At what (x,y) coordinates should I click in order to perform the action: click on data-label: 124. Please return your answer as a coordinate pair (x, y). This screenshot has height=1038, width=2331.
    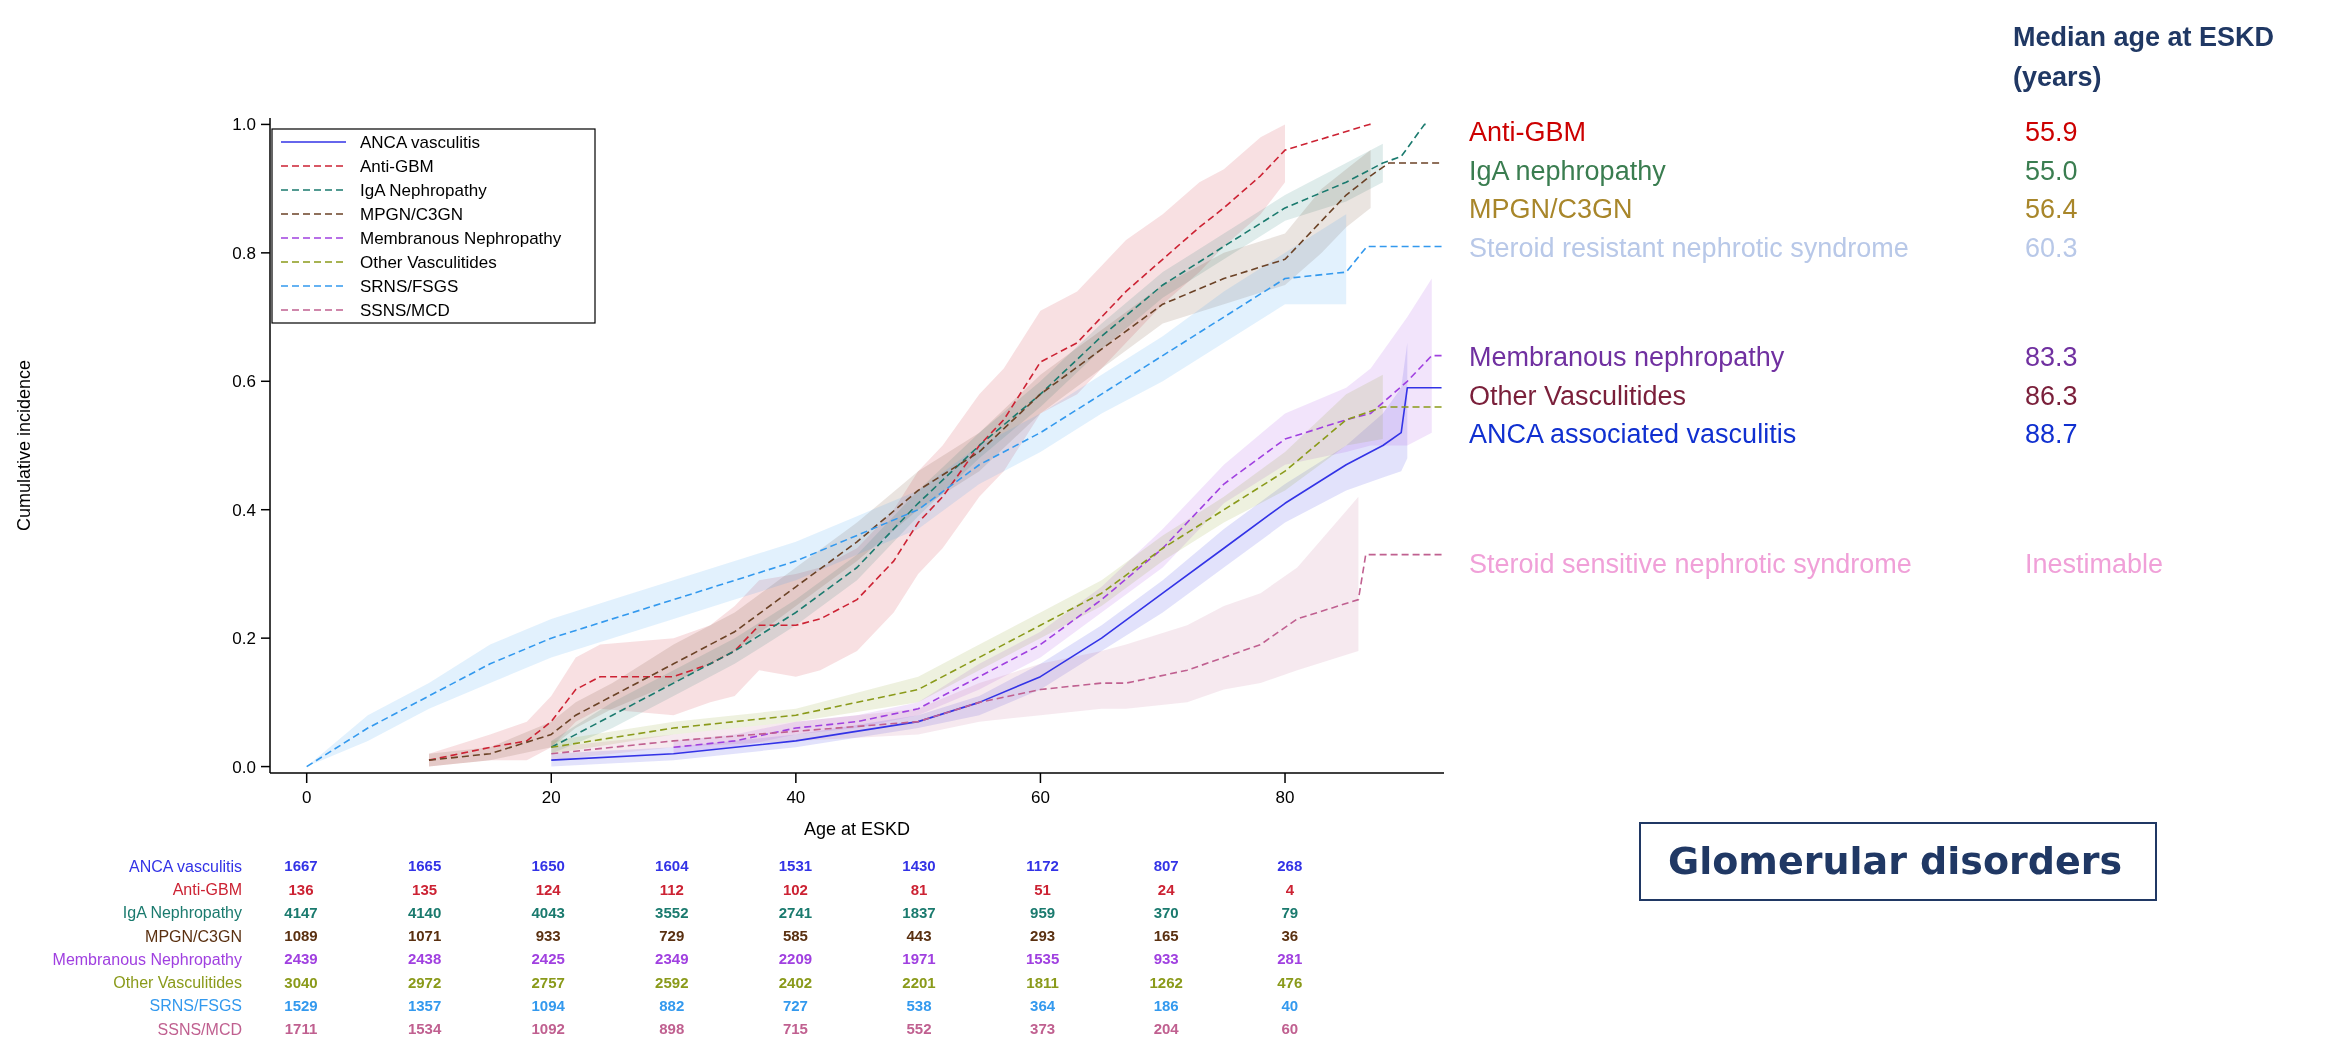
    Looking at the image, I should click on (548, 889).